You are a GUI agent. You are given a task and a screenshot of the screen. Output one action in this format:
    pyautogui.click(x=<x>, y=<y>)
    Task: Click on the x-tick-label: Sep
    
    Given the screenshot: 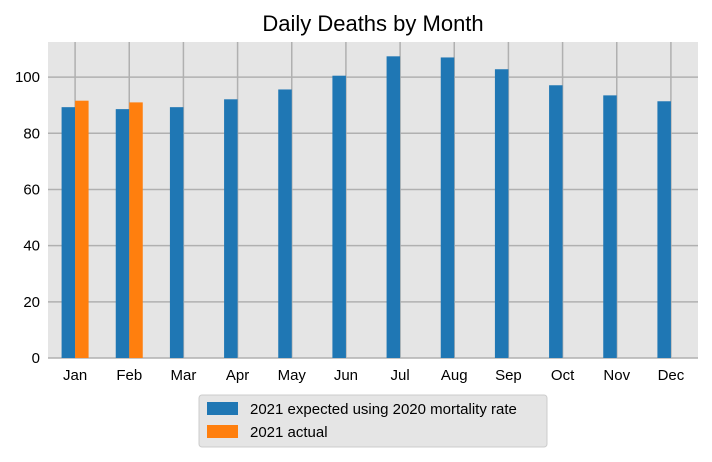 What is the action you would take?
    pyautogui.click(x=508, y=375)
    